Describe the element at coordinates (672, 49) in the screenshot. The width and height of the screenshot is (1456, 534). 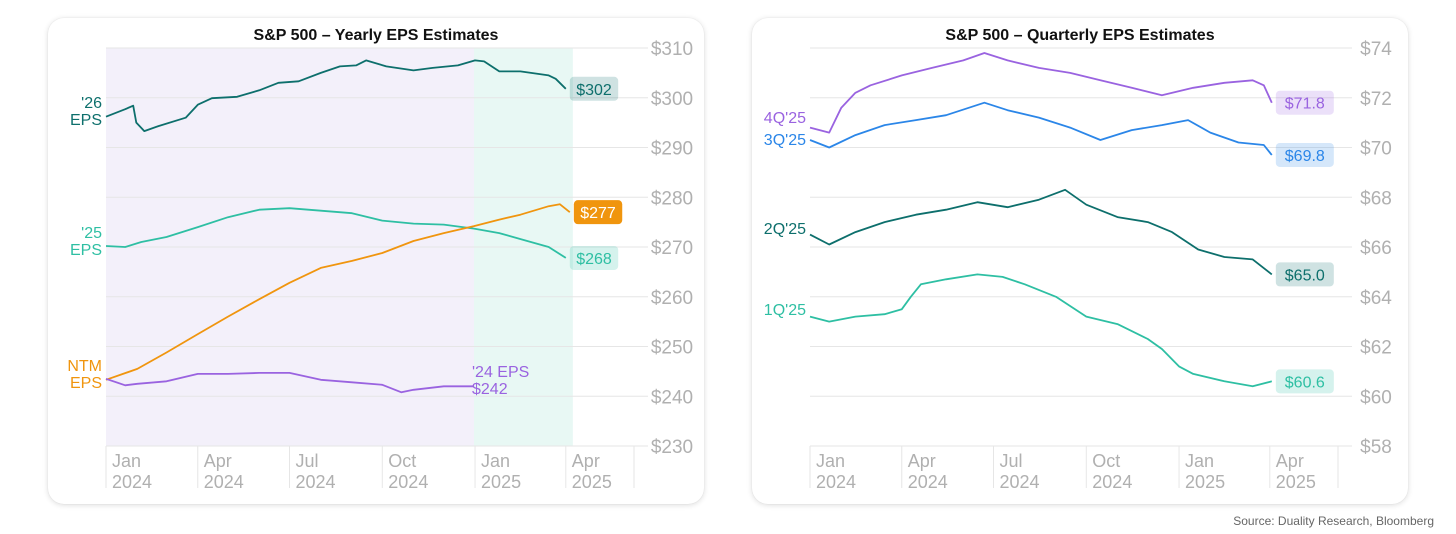
I see `y-tick-label: $310` at that location.